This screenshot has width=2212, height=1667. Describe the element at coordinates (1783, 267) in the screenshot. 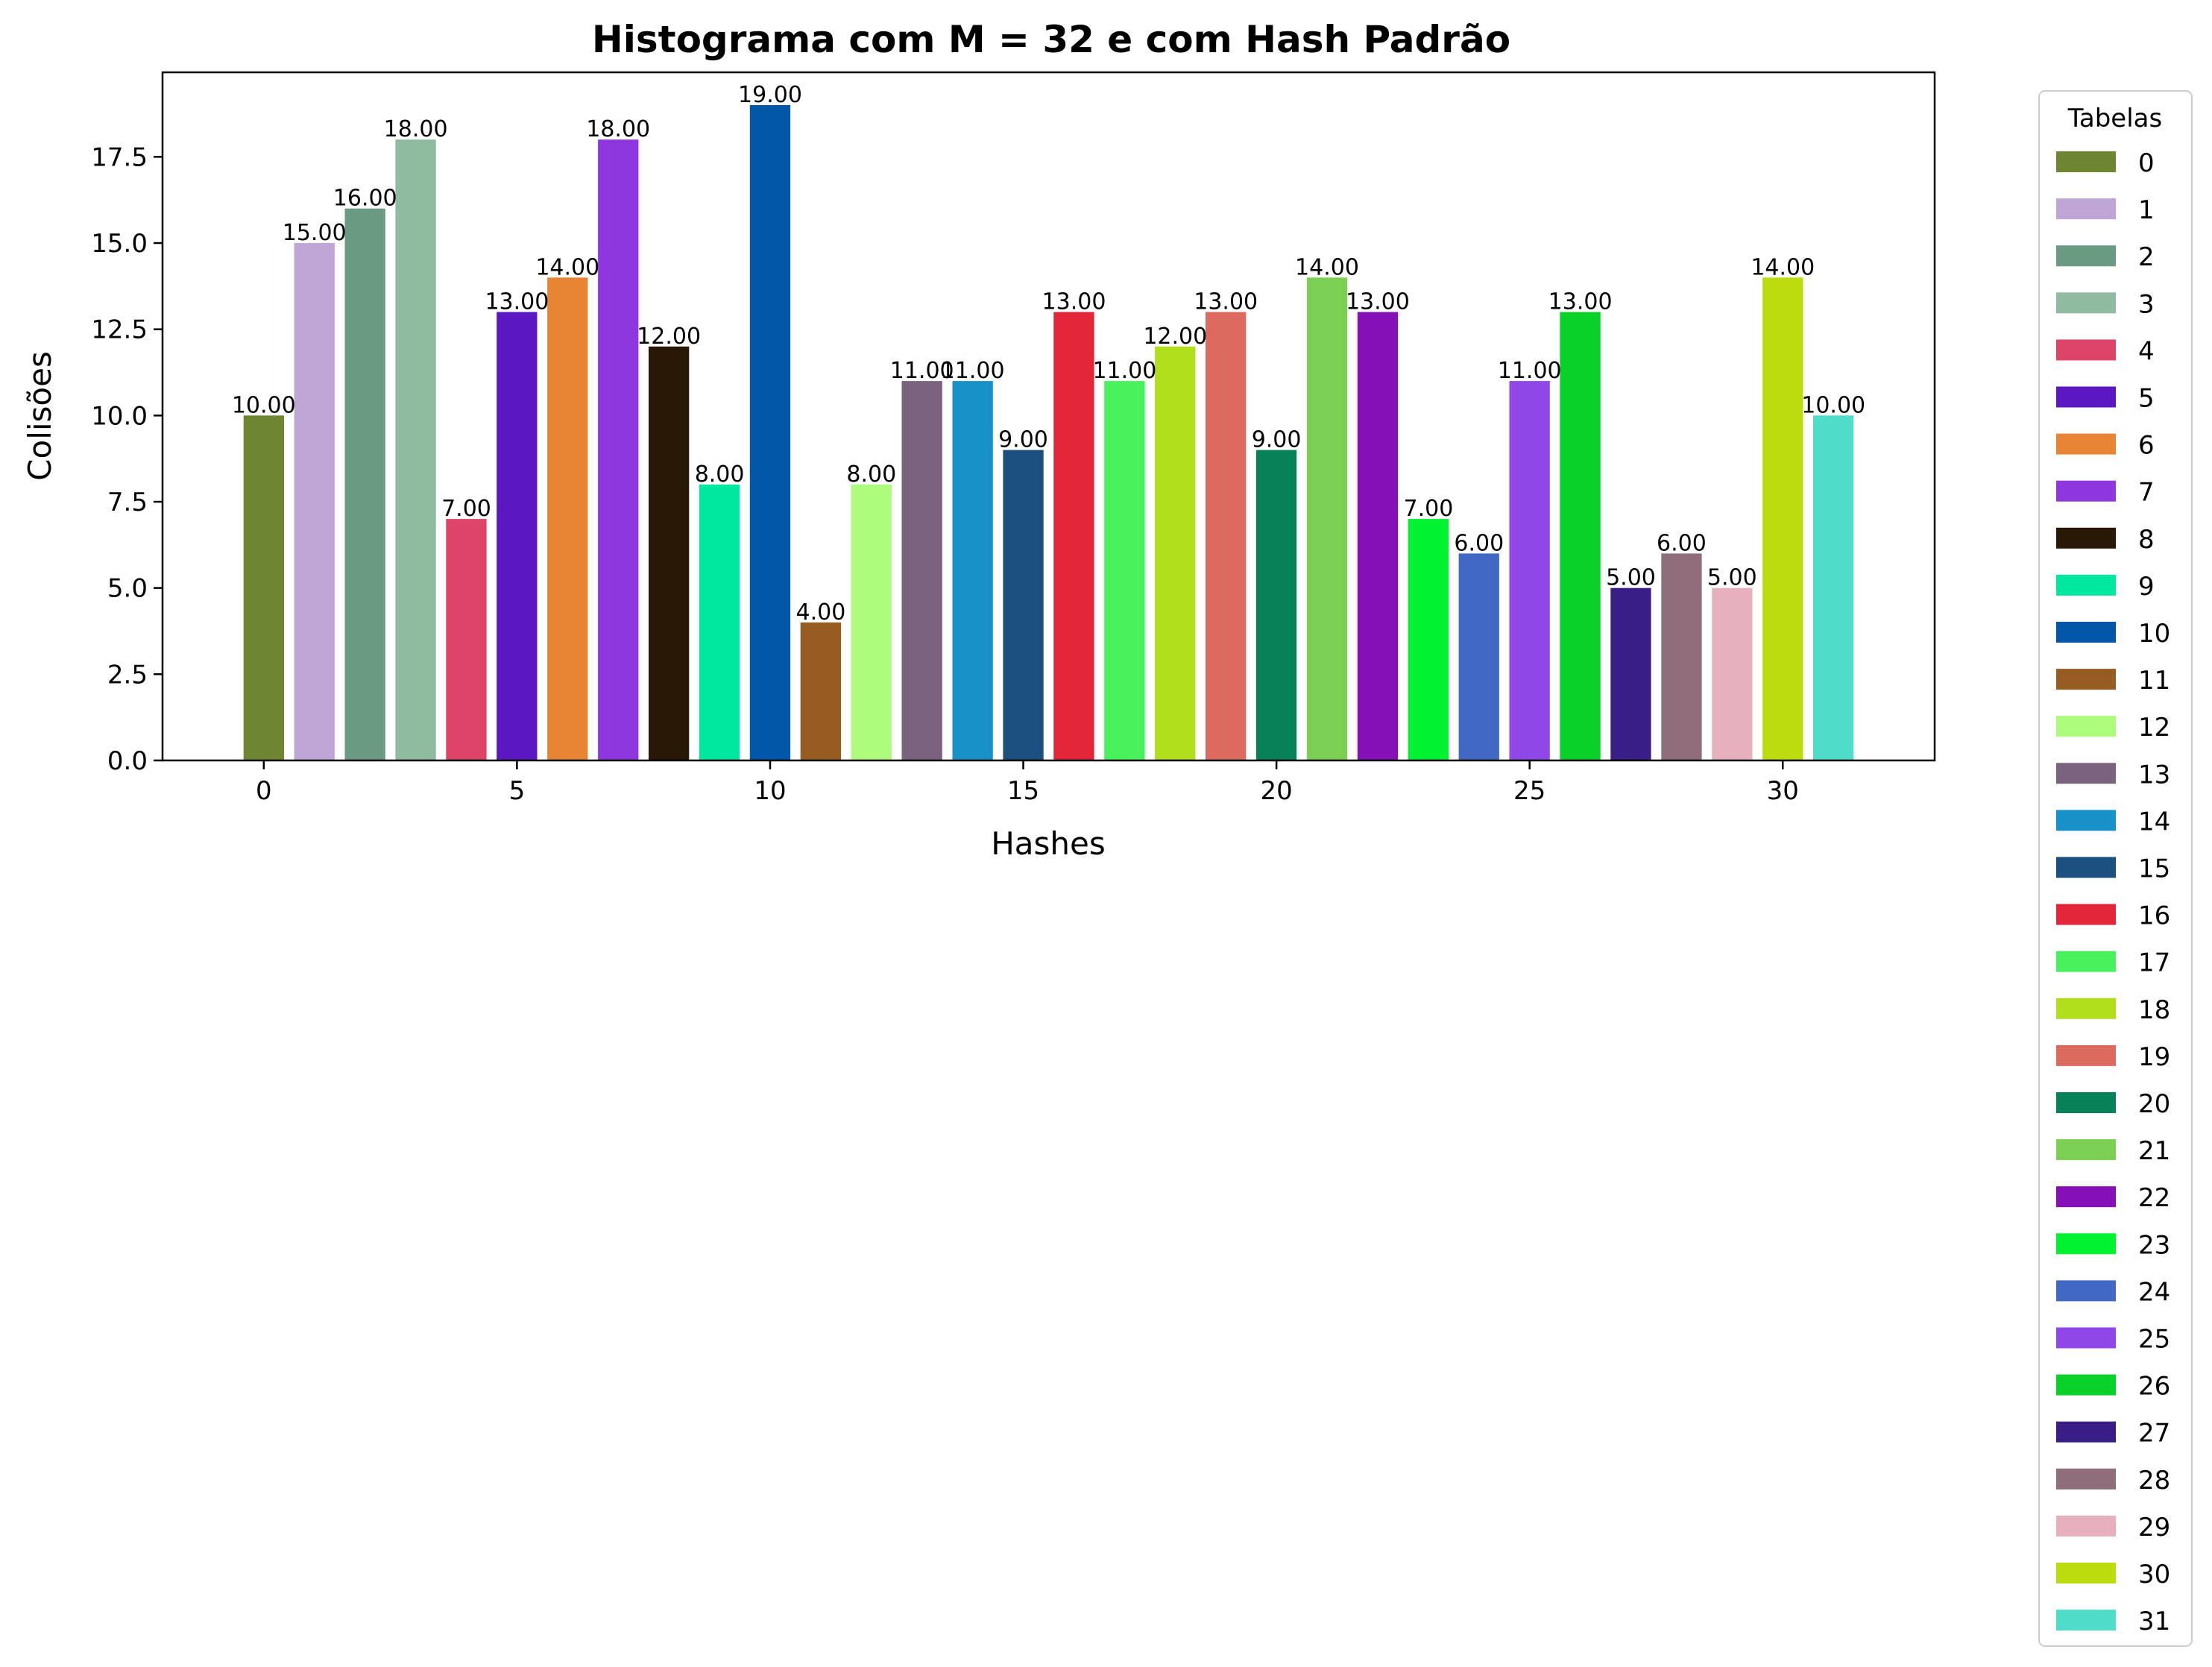

I see `bar-value-label-30: 14.00` at that location.